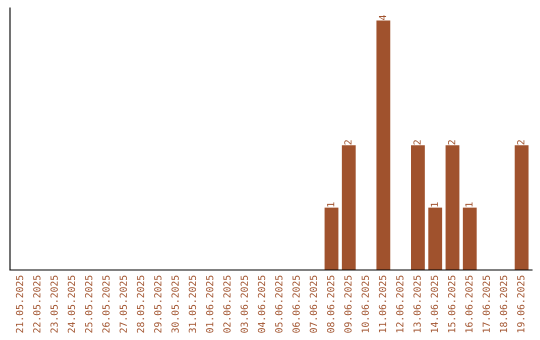  What do you see at coordinates (504, 304) in the screenshot?
I see `x-tick-label: 18.06.2025` at bounding box center [504, 304].